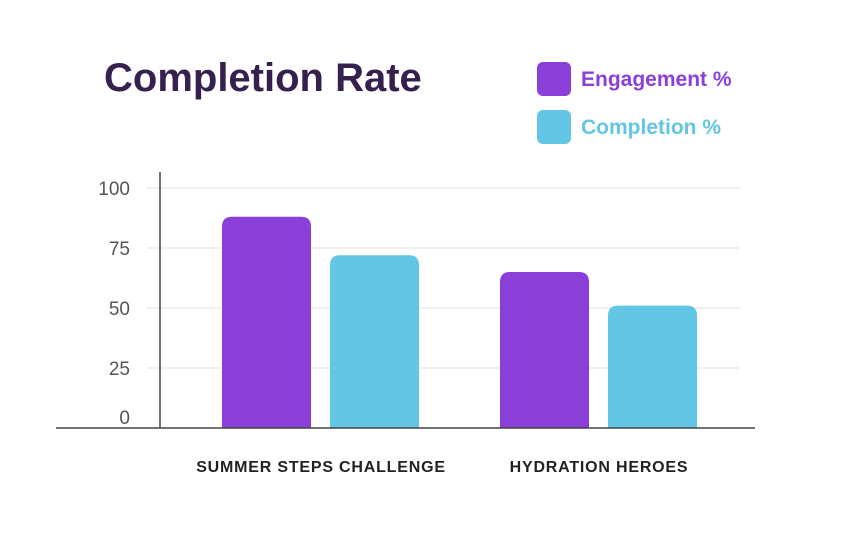  I want to click on y-tick-label: 75, so click(119, 249).